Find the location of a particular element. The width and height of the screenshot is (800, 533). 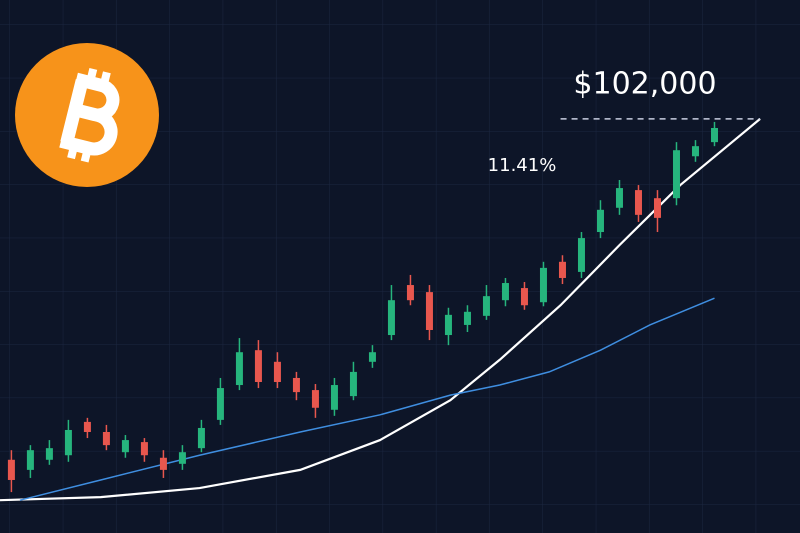

bitcoin-logo is located at coordinates (87, 115).